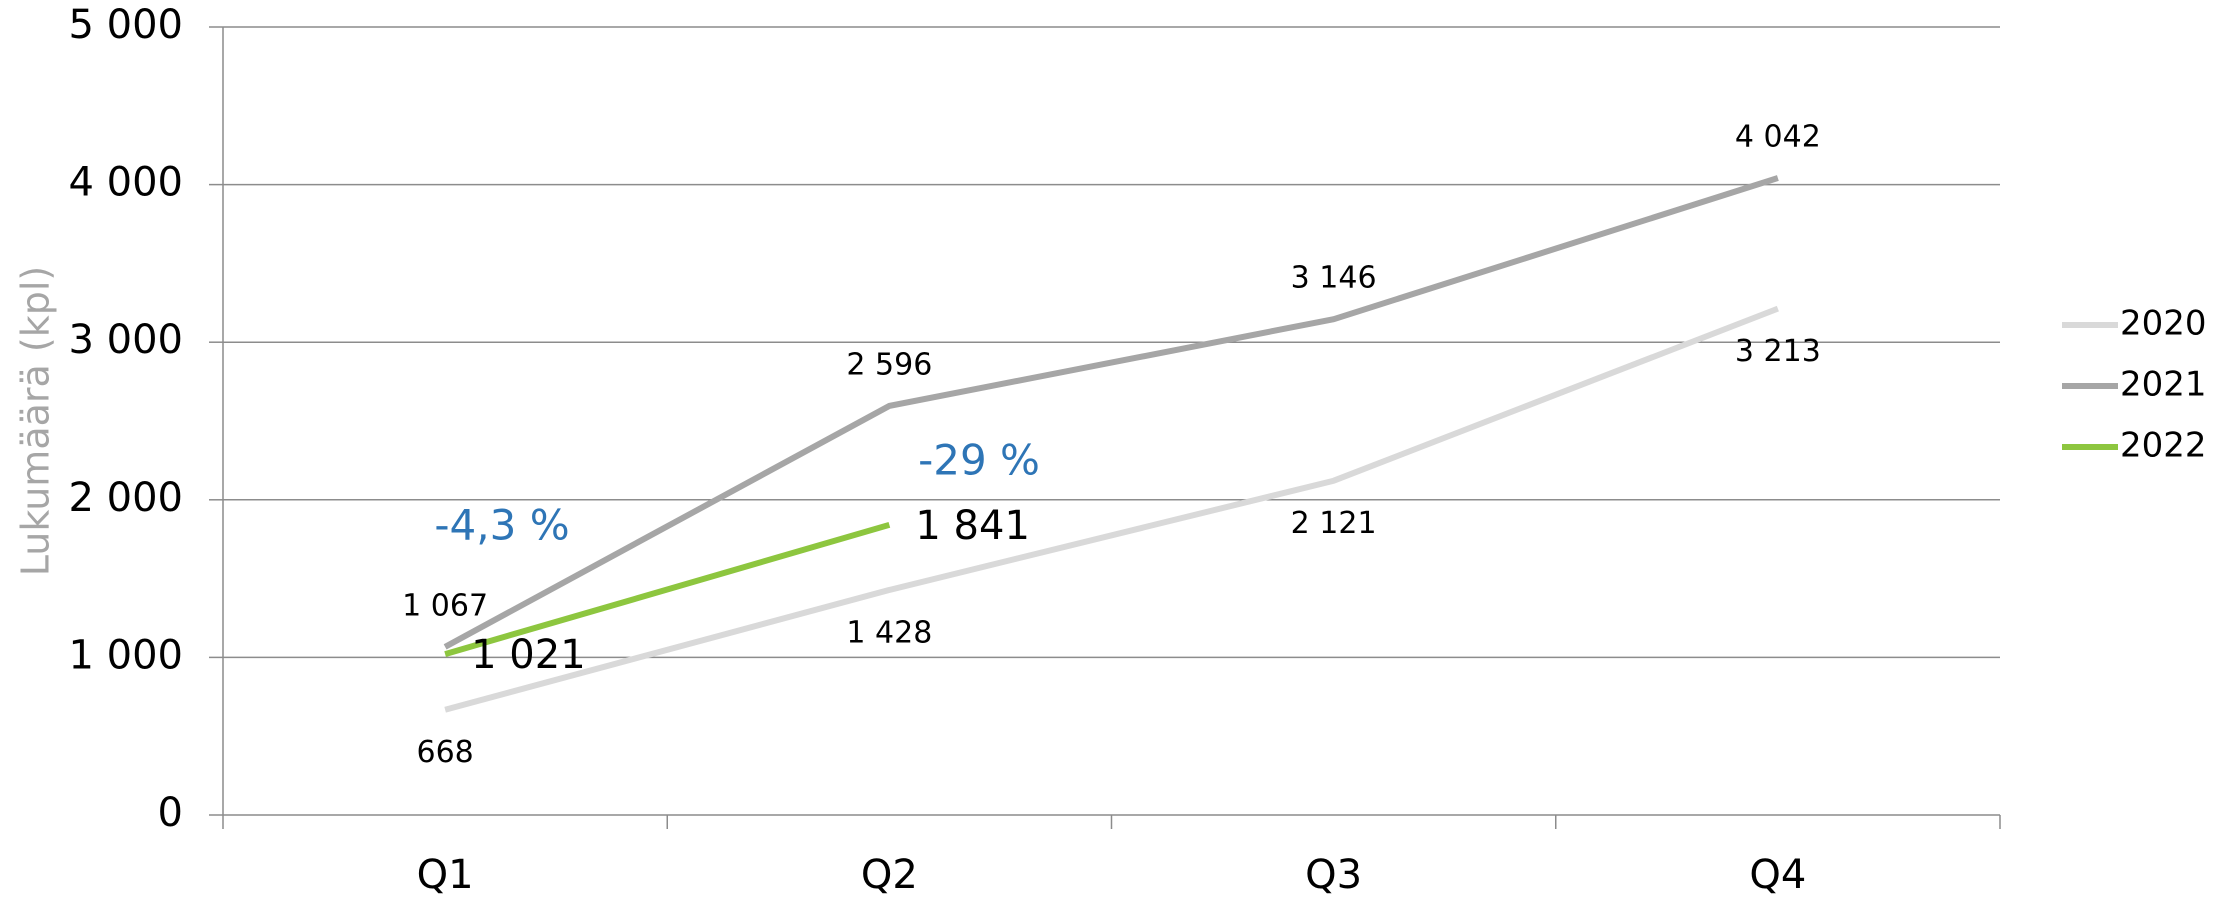 The height and width of the screenshot is (898, 2216). I want to click on y-tick-label: 0, so click(170, 813).